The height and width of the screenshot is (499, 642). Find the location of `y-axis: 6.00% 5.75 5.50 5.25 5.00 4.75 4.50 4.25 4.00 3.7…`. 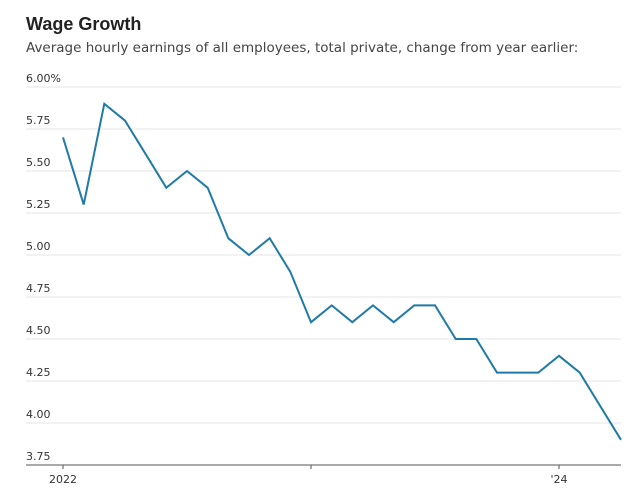

y-axis: 6.00% 5.75 5.50 5.25 5.00 4.75 4.50 4.25 4.00 3.7… is located at coordinates (43, 267).